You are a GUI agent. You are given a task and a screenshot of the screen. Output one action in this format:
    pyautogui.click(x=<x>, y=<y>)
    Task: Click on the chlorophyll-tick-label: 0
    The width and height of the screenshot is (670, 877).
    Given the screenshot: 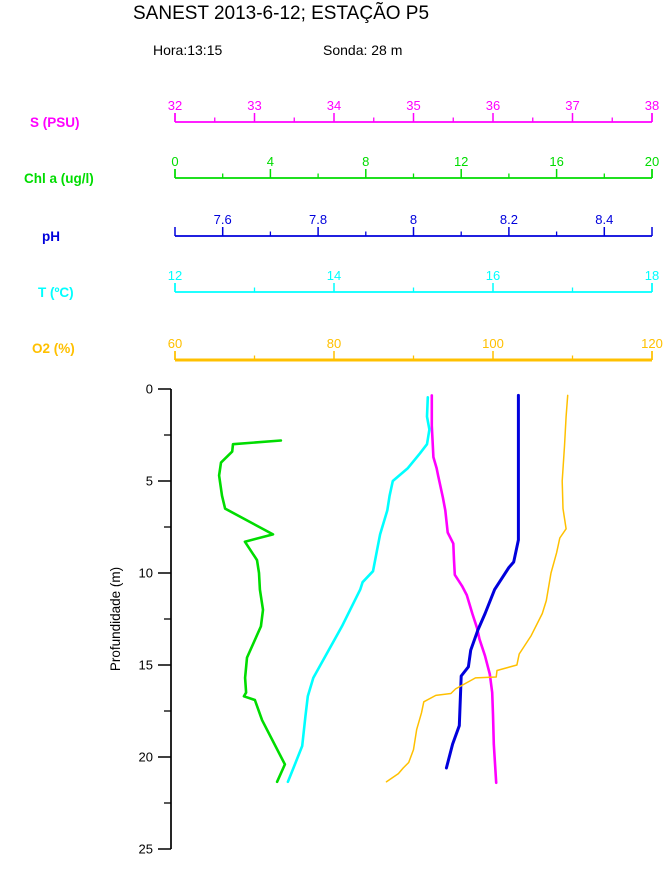 What is the action you would take?
    pyautogui.click(x=174, y=161)
    